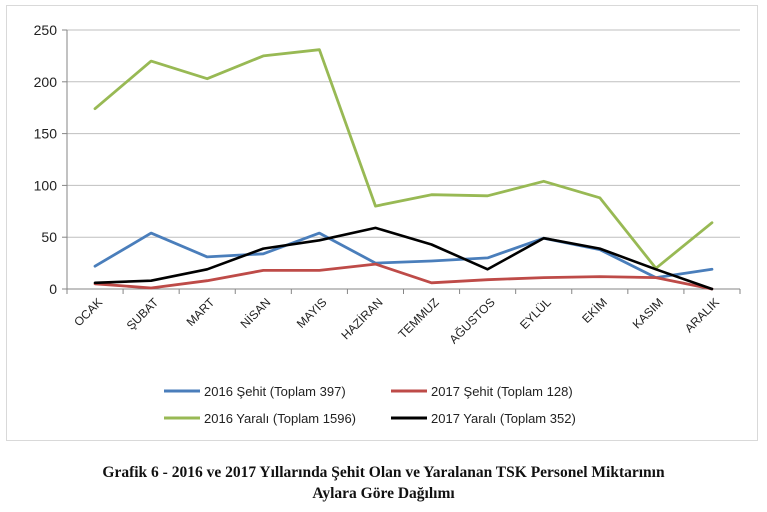 The image size is (767, 512). Describe the element at coordinates (46, 185) in the screenshot. I see `y-tick-label: 100` at that location.